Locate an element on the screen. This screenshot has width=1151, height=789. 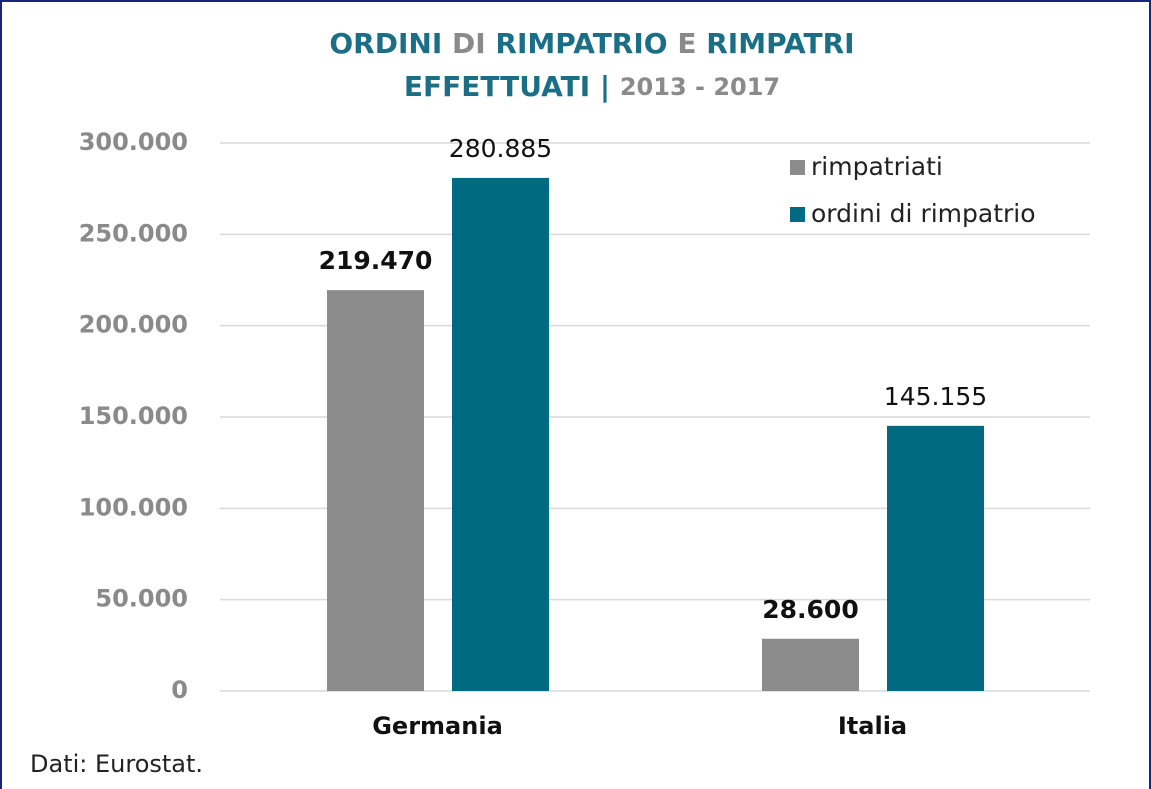
value-label: 145.155 is located at coordinates (935, 396).